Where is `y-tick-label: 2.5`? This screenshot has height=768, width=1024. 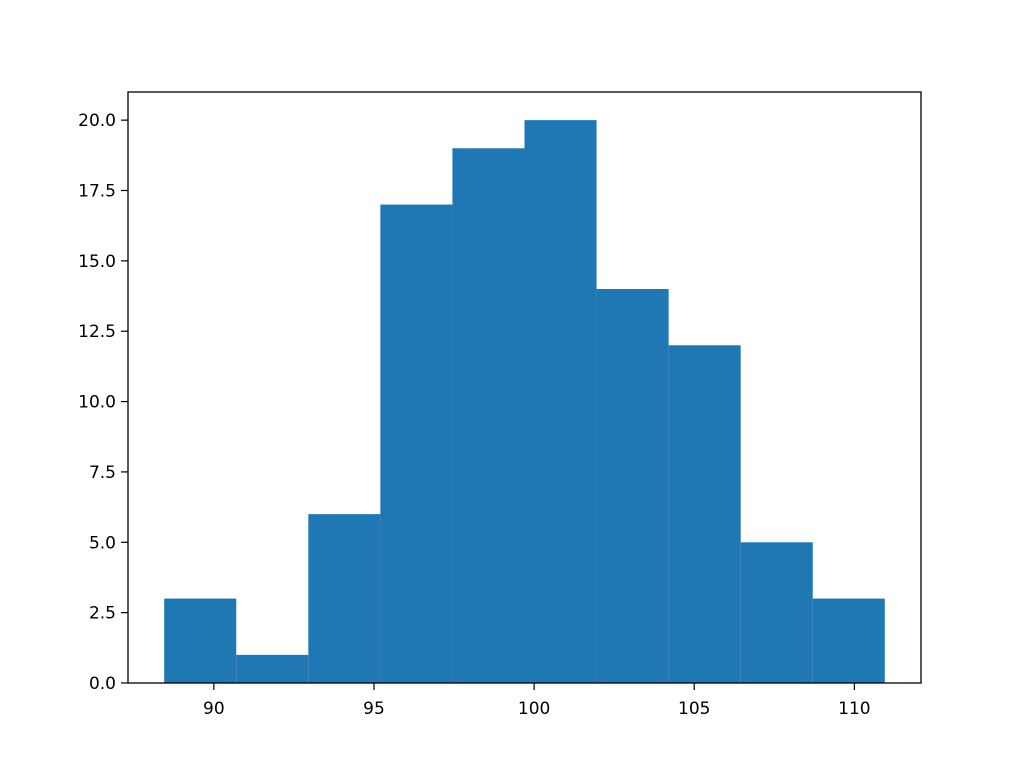
y-tick-label: 2.5 is located at coordinates (102, 614).